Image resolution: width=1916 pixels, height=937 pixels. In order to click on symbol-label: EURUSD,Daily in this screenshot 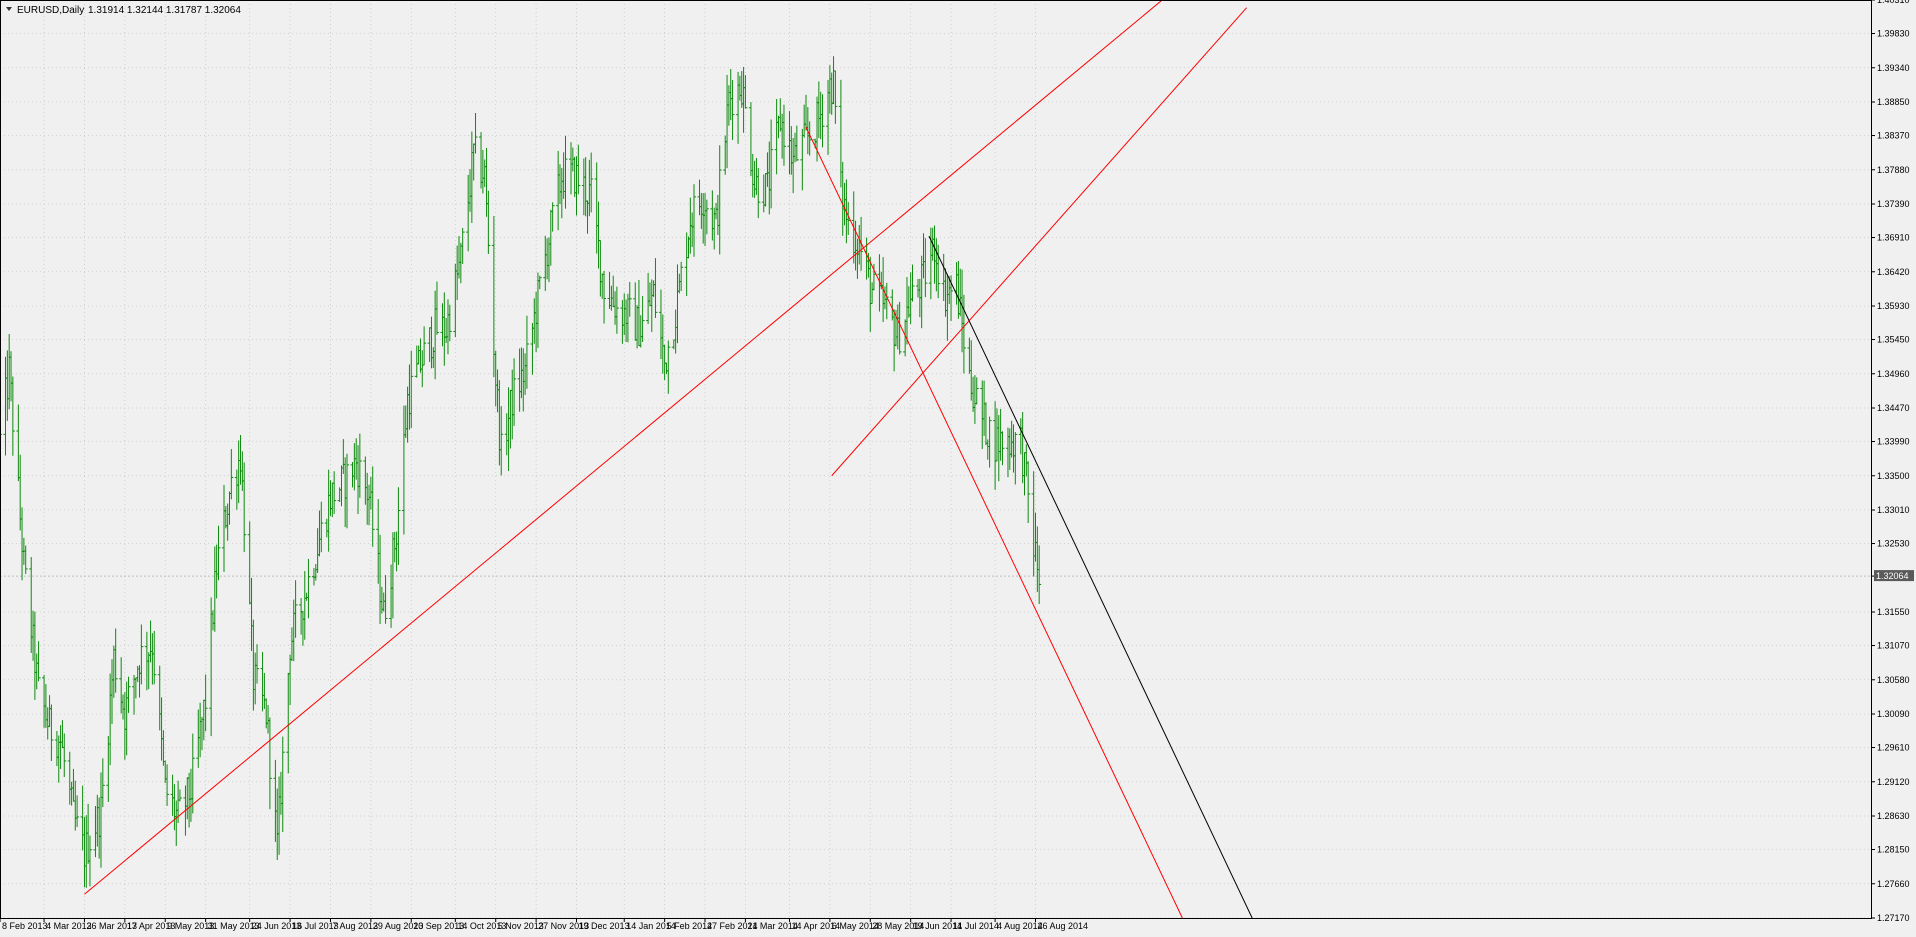, I will do `click(50, 10)`.